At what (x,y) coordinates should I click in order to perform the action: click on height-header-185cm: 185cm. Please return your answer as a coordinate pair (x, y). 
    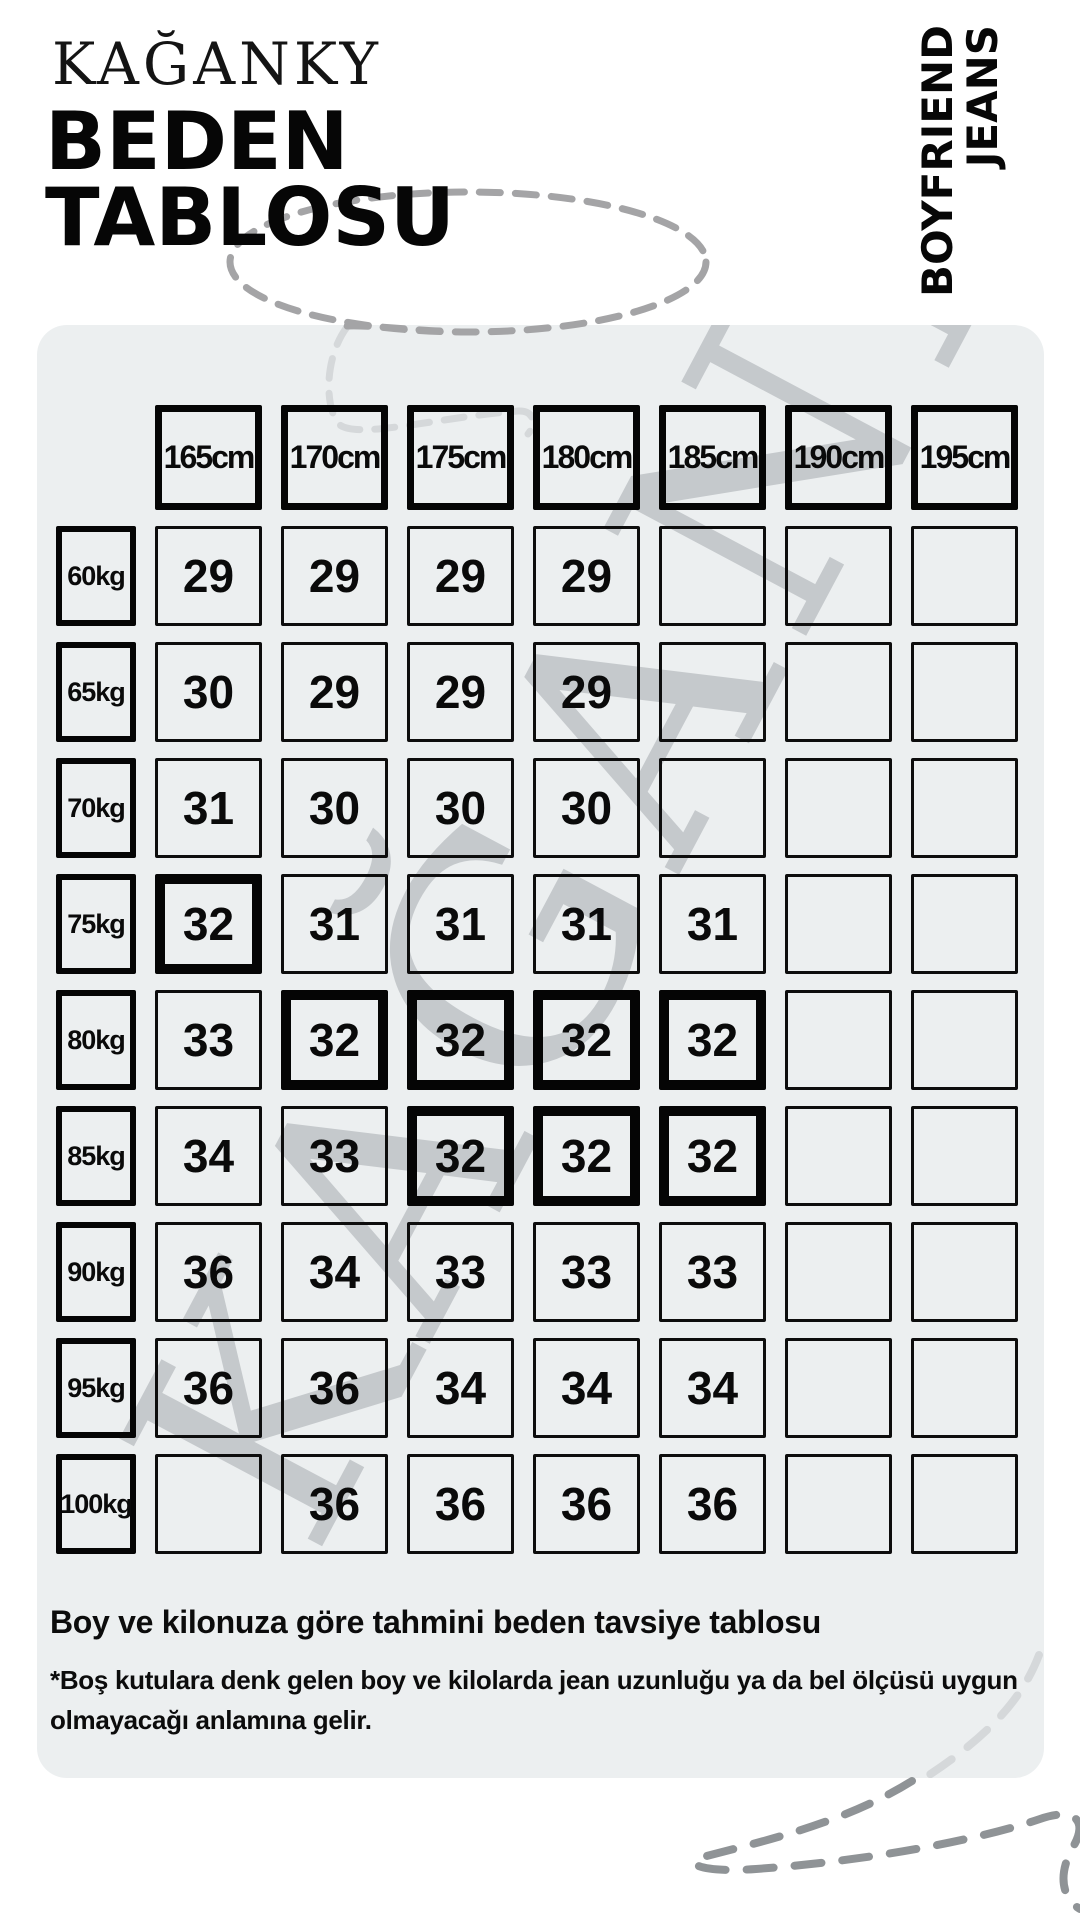
    Looking at the image, I should click on (712, 457).